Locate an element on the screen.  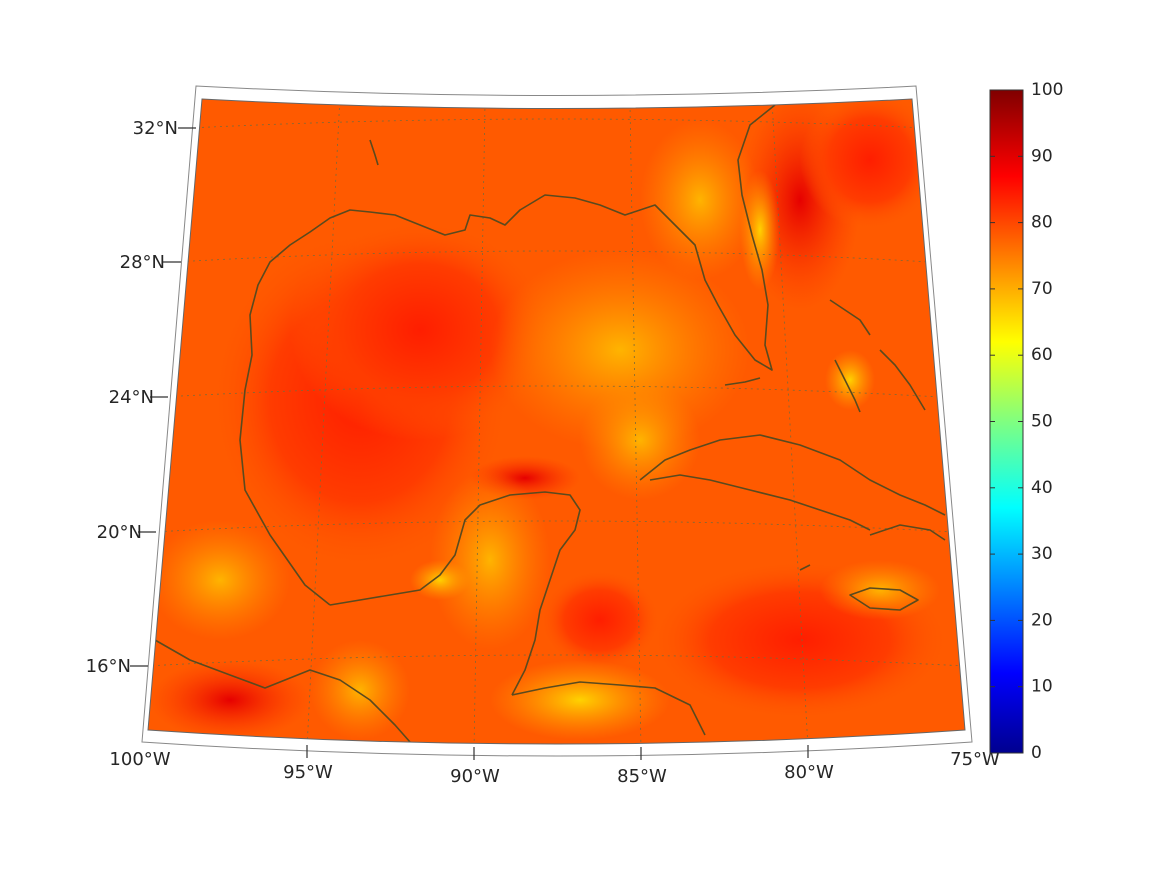
lat-label: 16°N is located at coordinates (108, 666).